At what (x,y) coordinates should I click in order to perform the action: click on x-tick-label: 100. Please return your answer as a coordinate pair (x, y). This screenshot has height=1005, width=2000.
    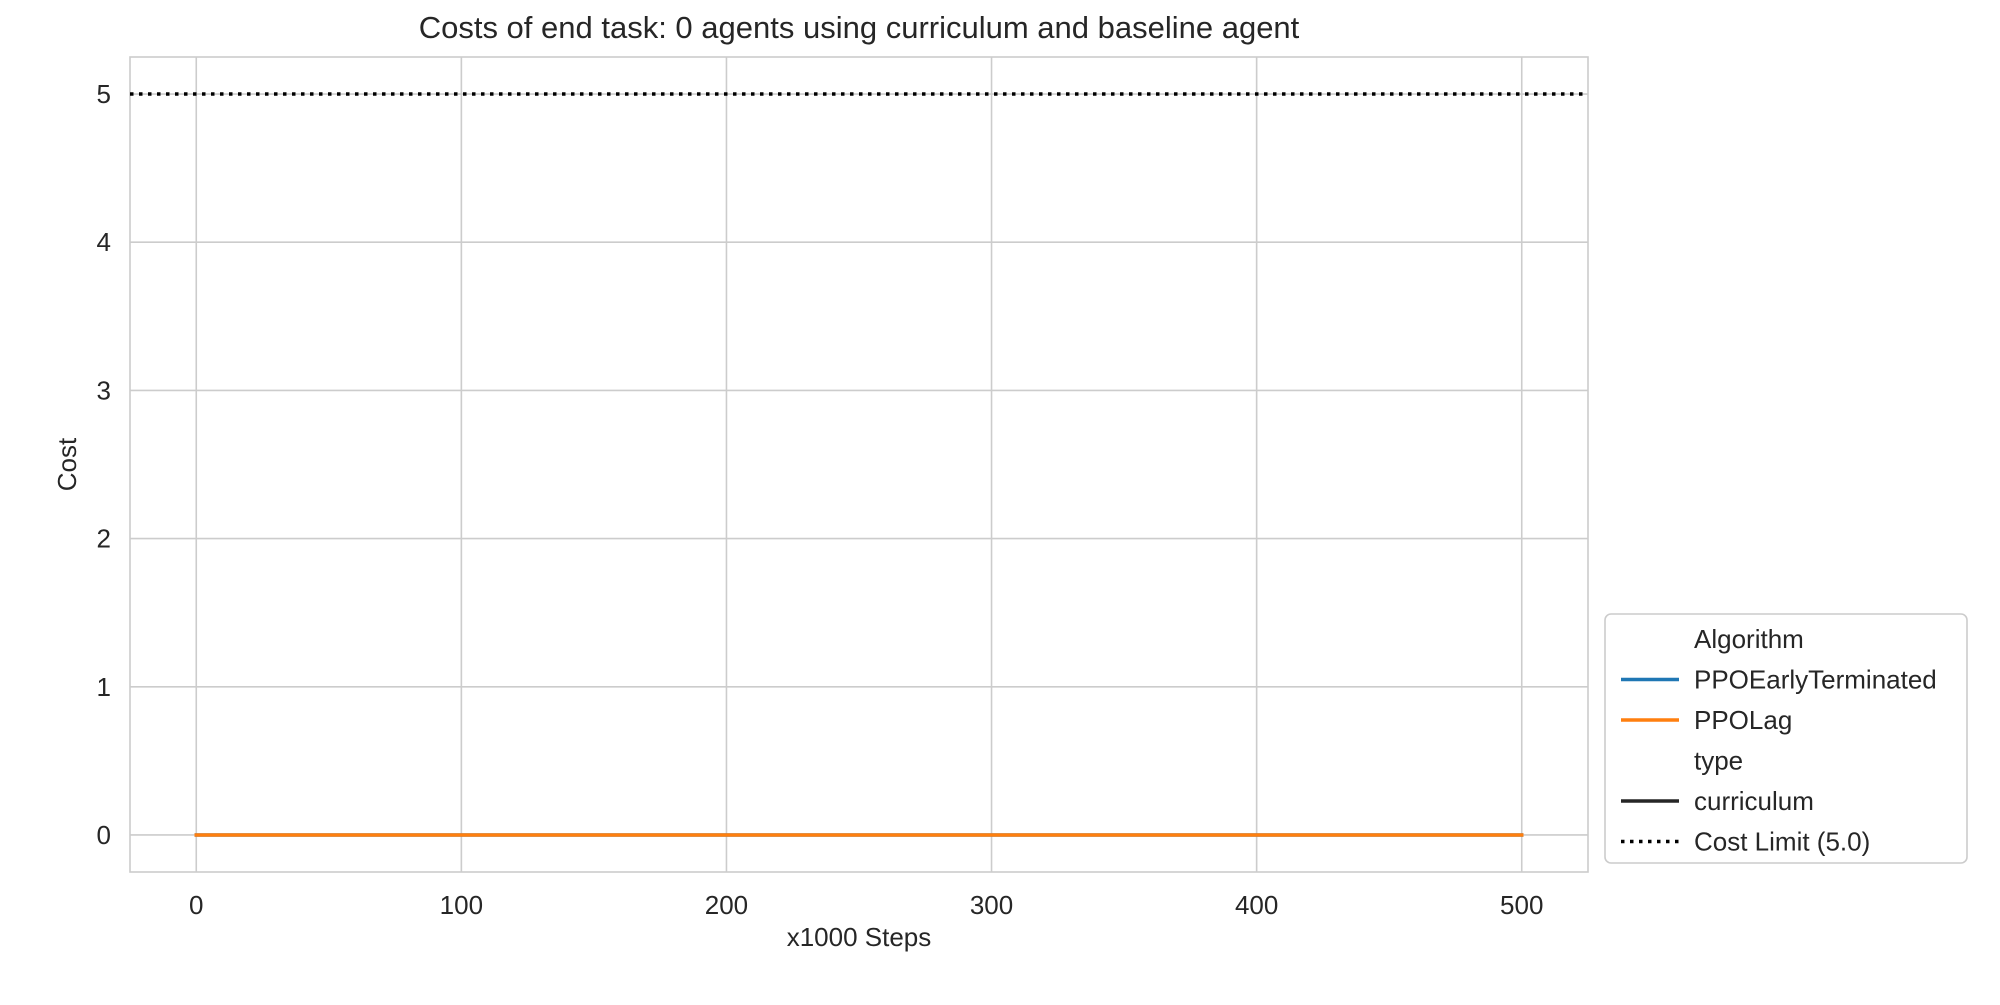
    Looking at the image, I should click on (461, 905).